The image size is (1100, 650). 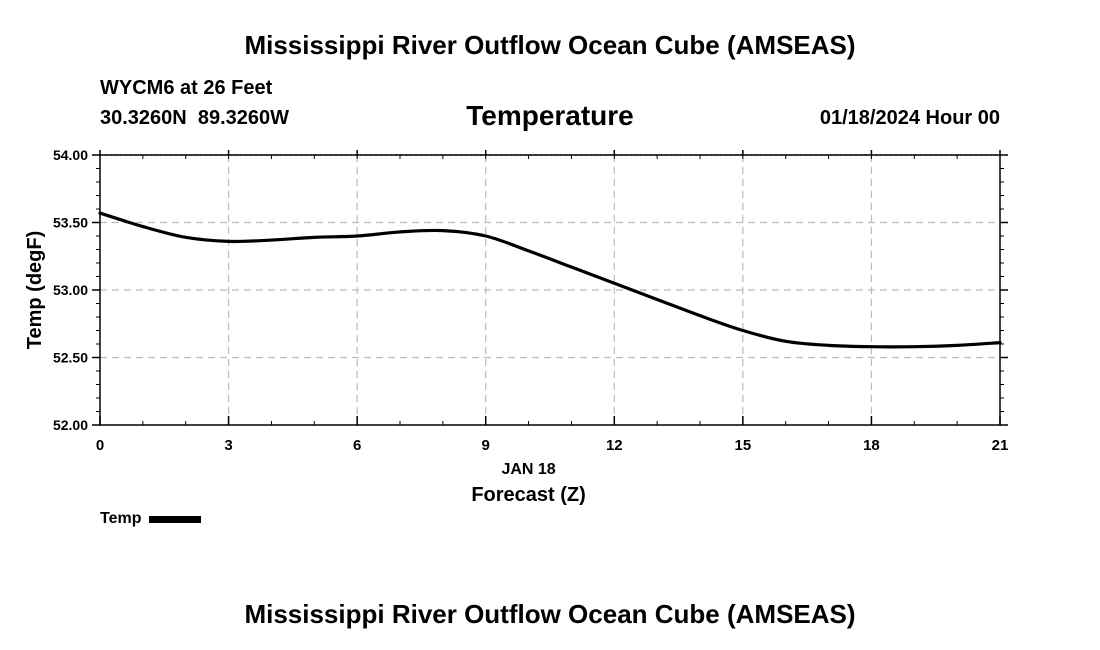 What do you see at coordinates (528, 495) in the screenshot?
I see `x-axis-label: Forecast (Z)` at bounding box center [528, 495].